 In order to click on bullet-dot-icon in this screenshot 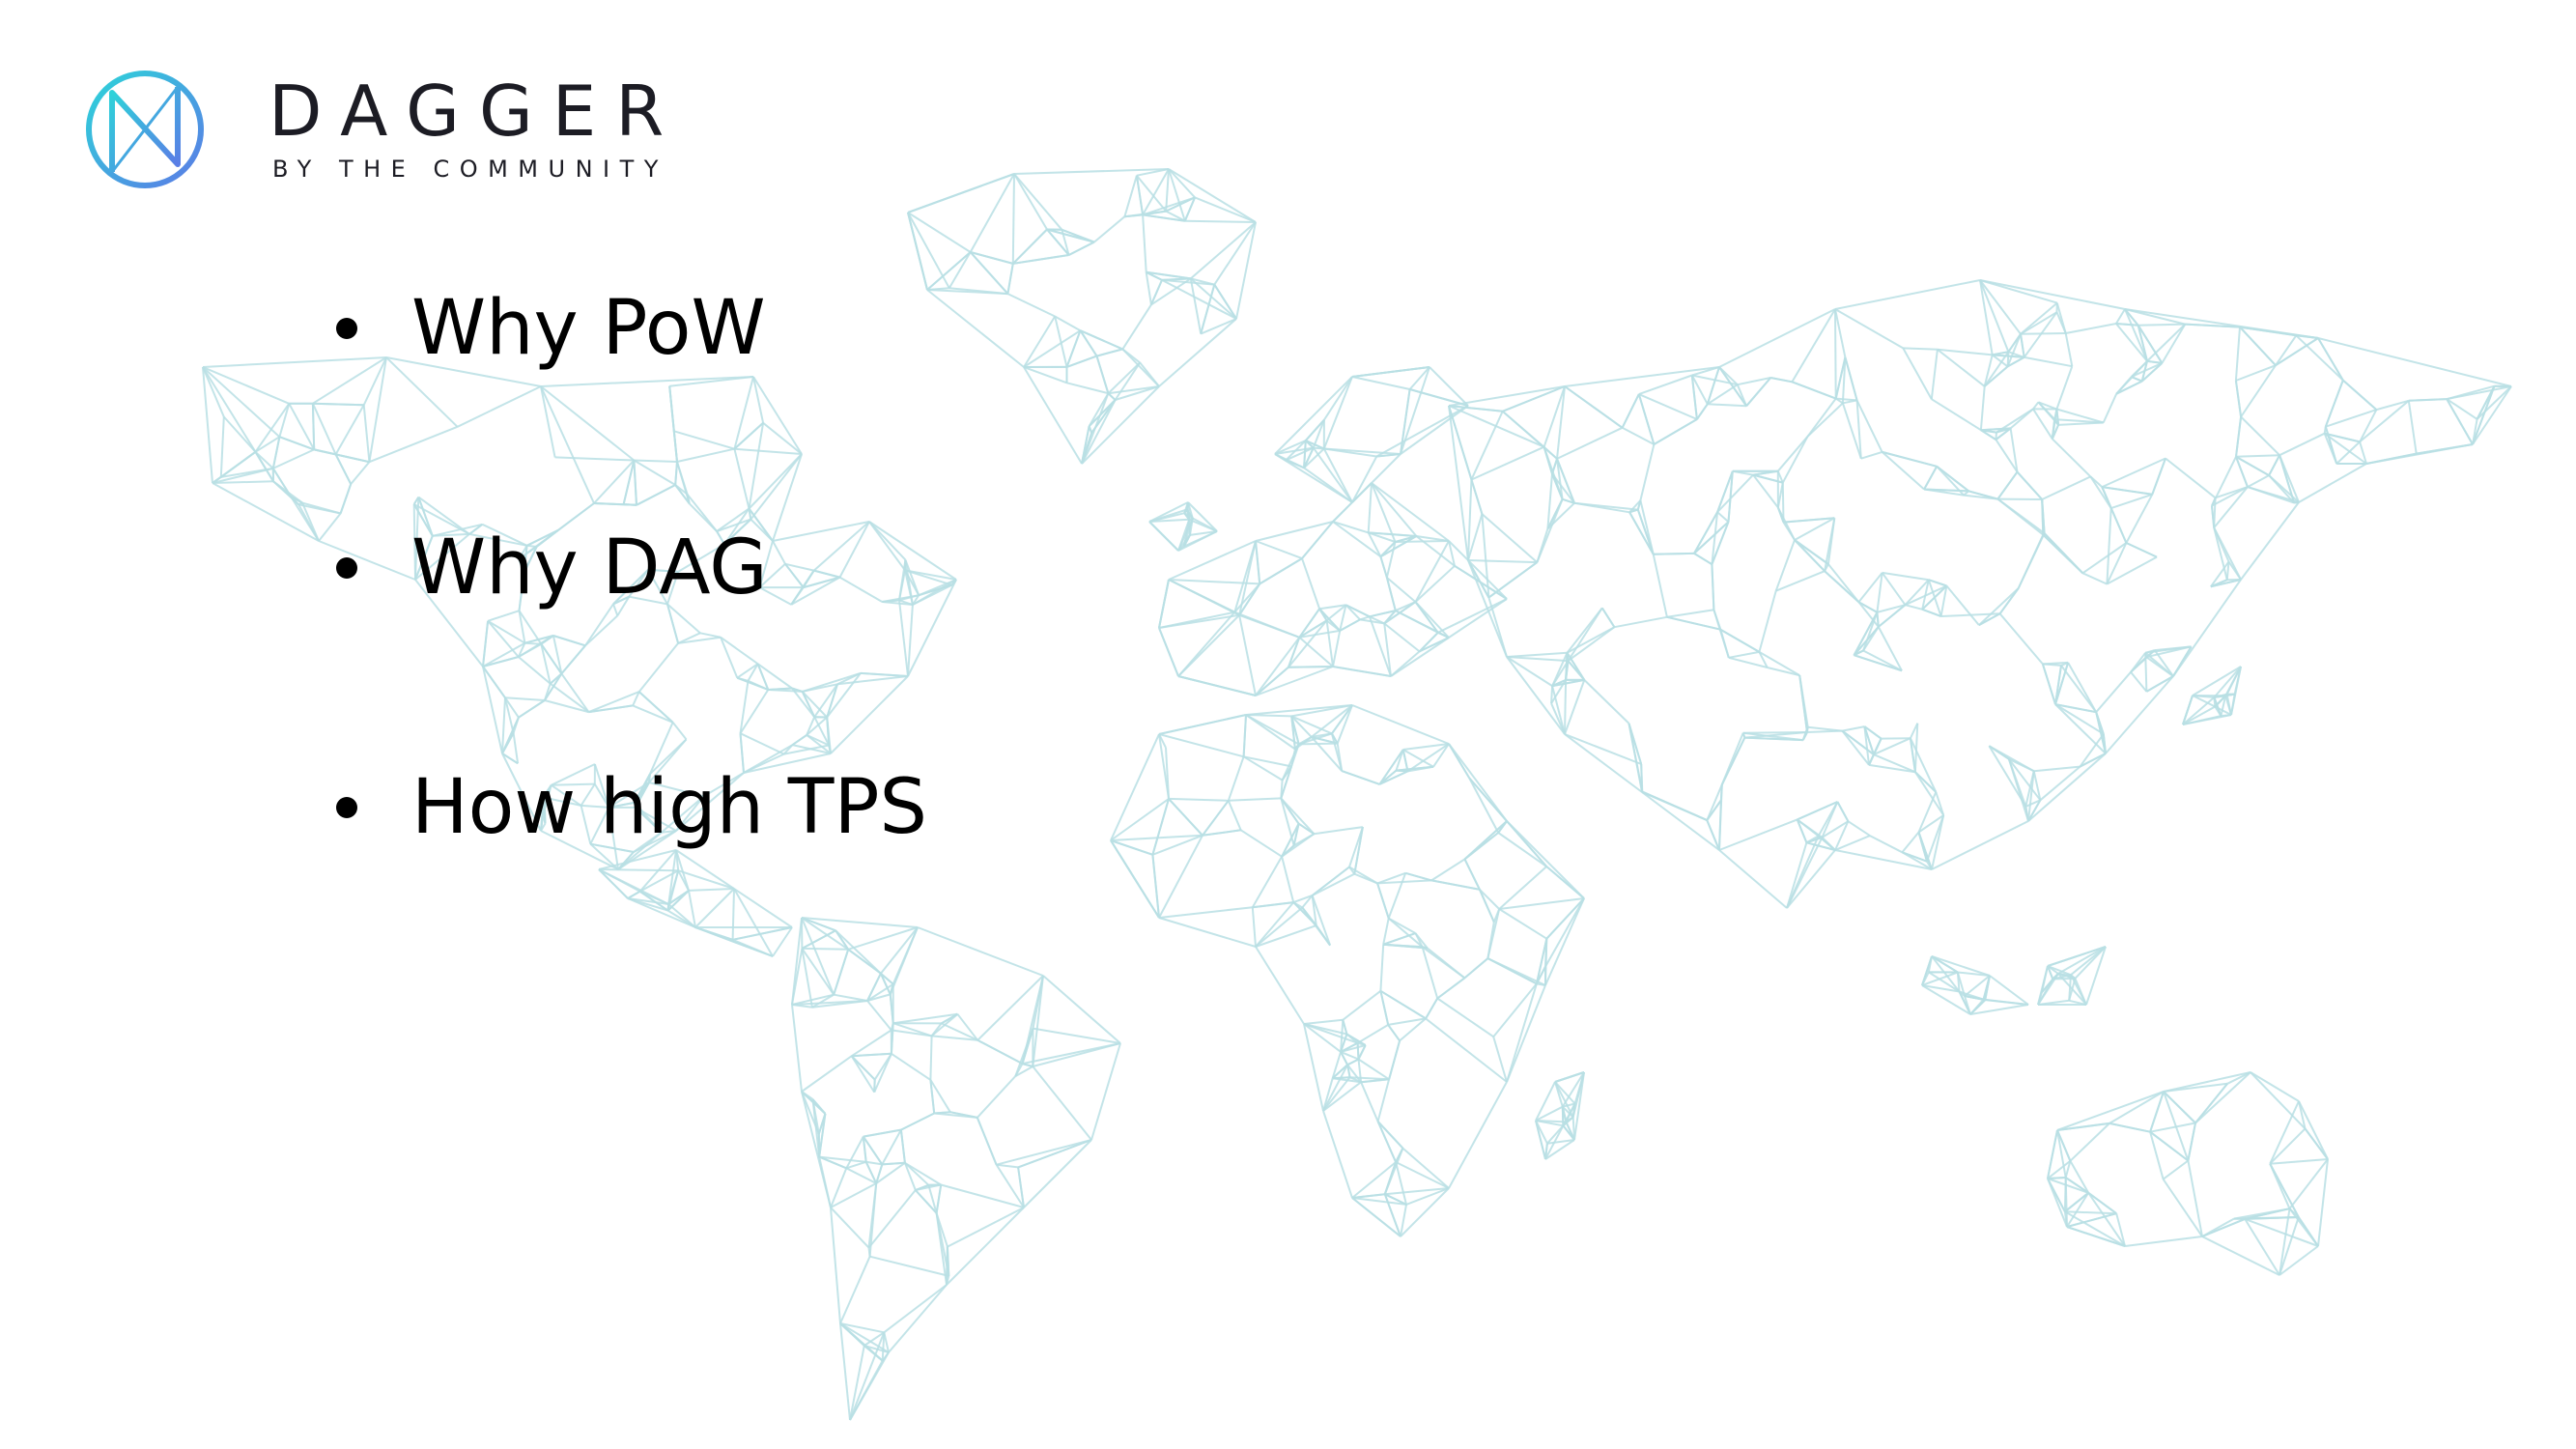, I will do `click(346, 328)`.